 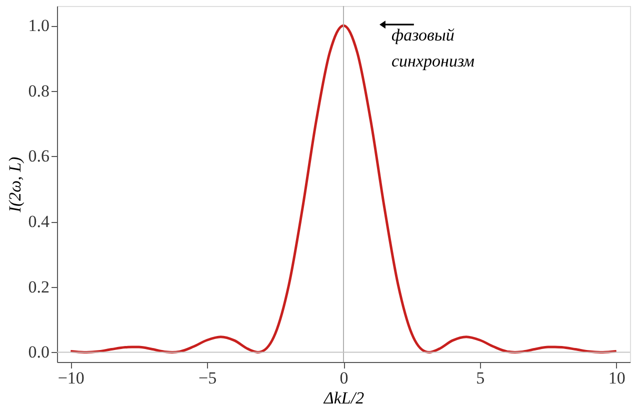 What do you see at coordinates (617, 378) in the screenshot?
I see `x-tick-label: 10` at bounding box center [617, 378].